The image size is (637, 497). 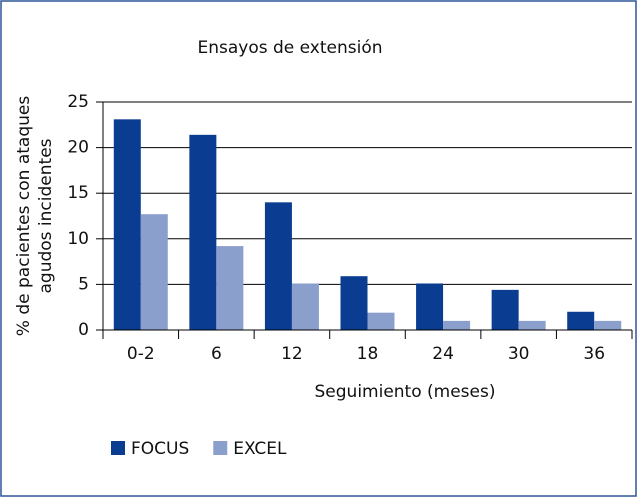 What do you see at coordinates (46, 215) in the screenshot?
I see `y-axis-label: agudos incidentes` at bounding box center [46, 215].